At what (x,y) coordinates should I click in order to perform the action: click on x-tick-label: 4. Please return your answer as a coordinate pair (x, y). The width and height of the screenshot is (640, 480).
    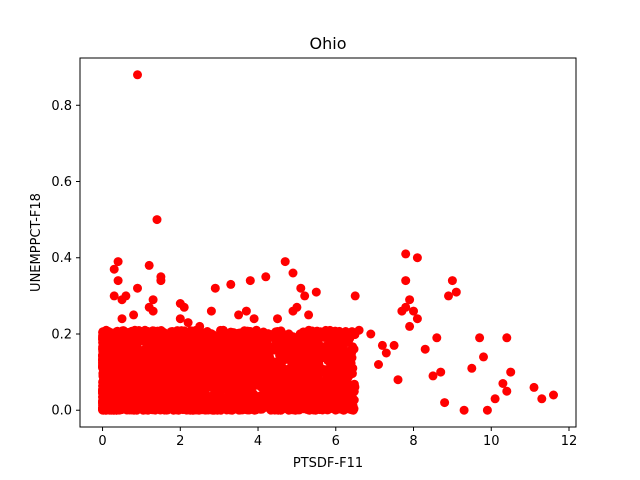
    Looking at the image, I should click on (258, 441).